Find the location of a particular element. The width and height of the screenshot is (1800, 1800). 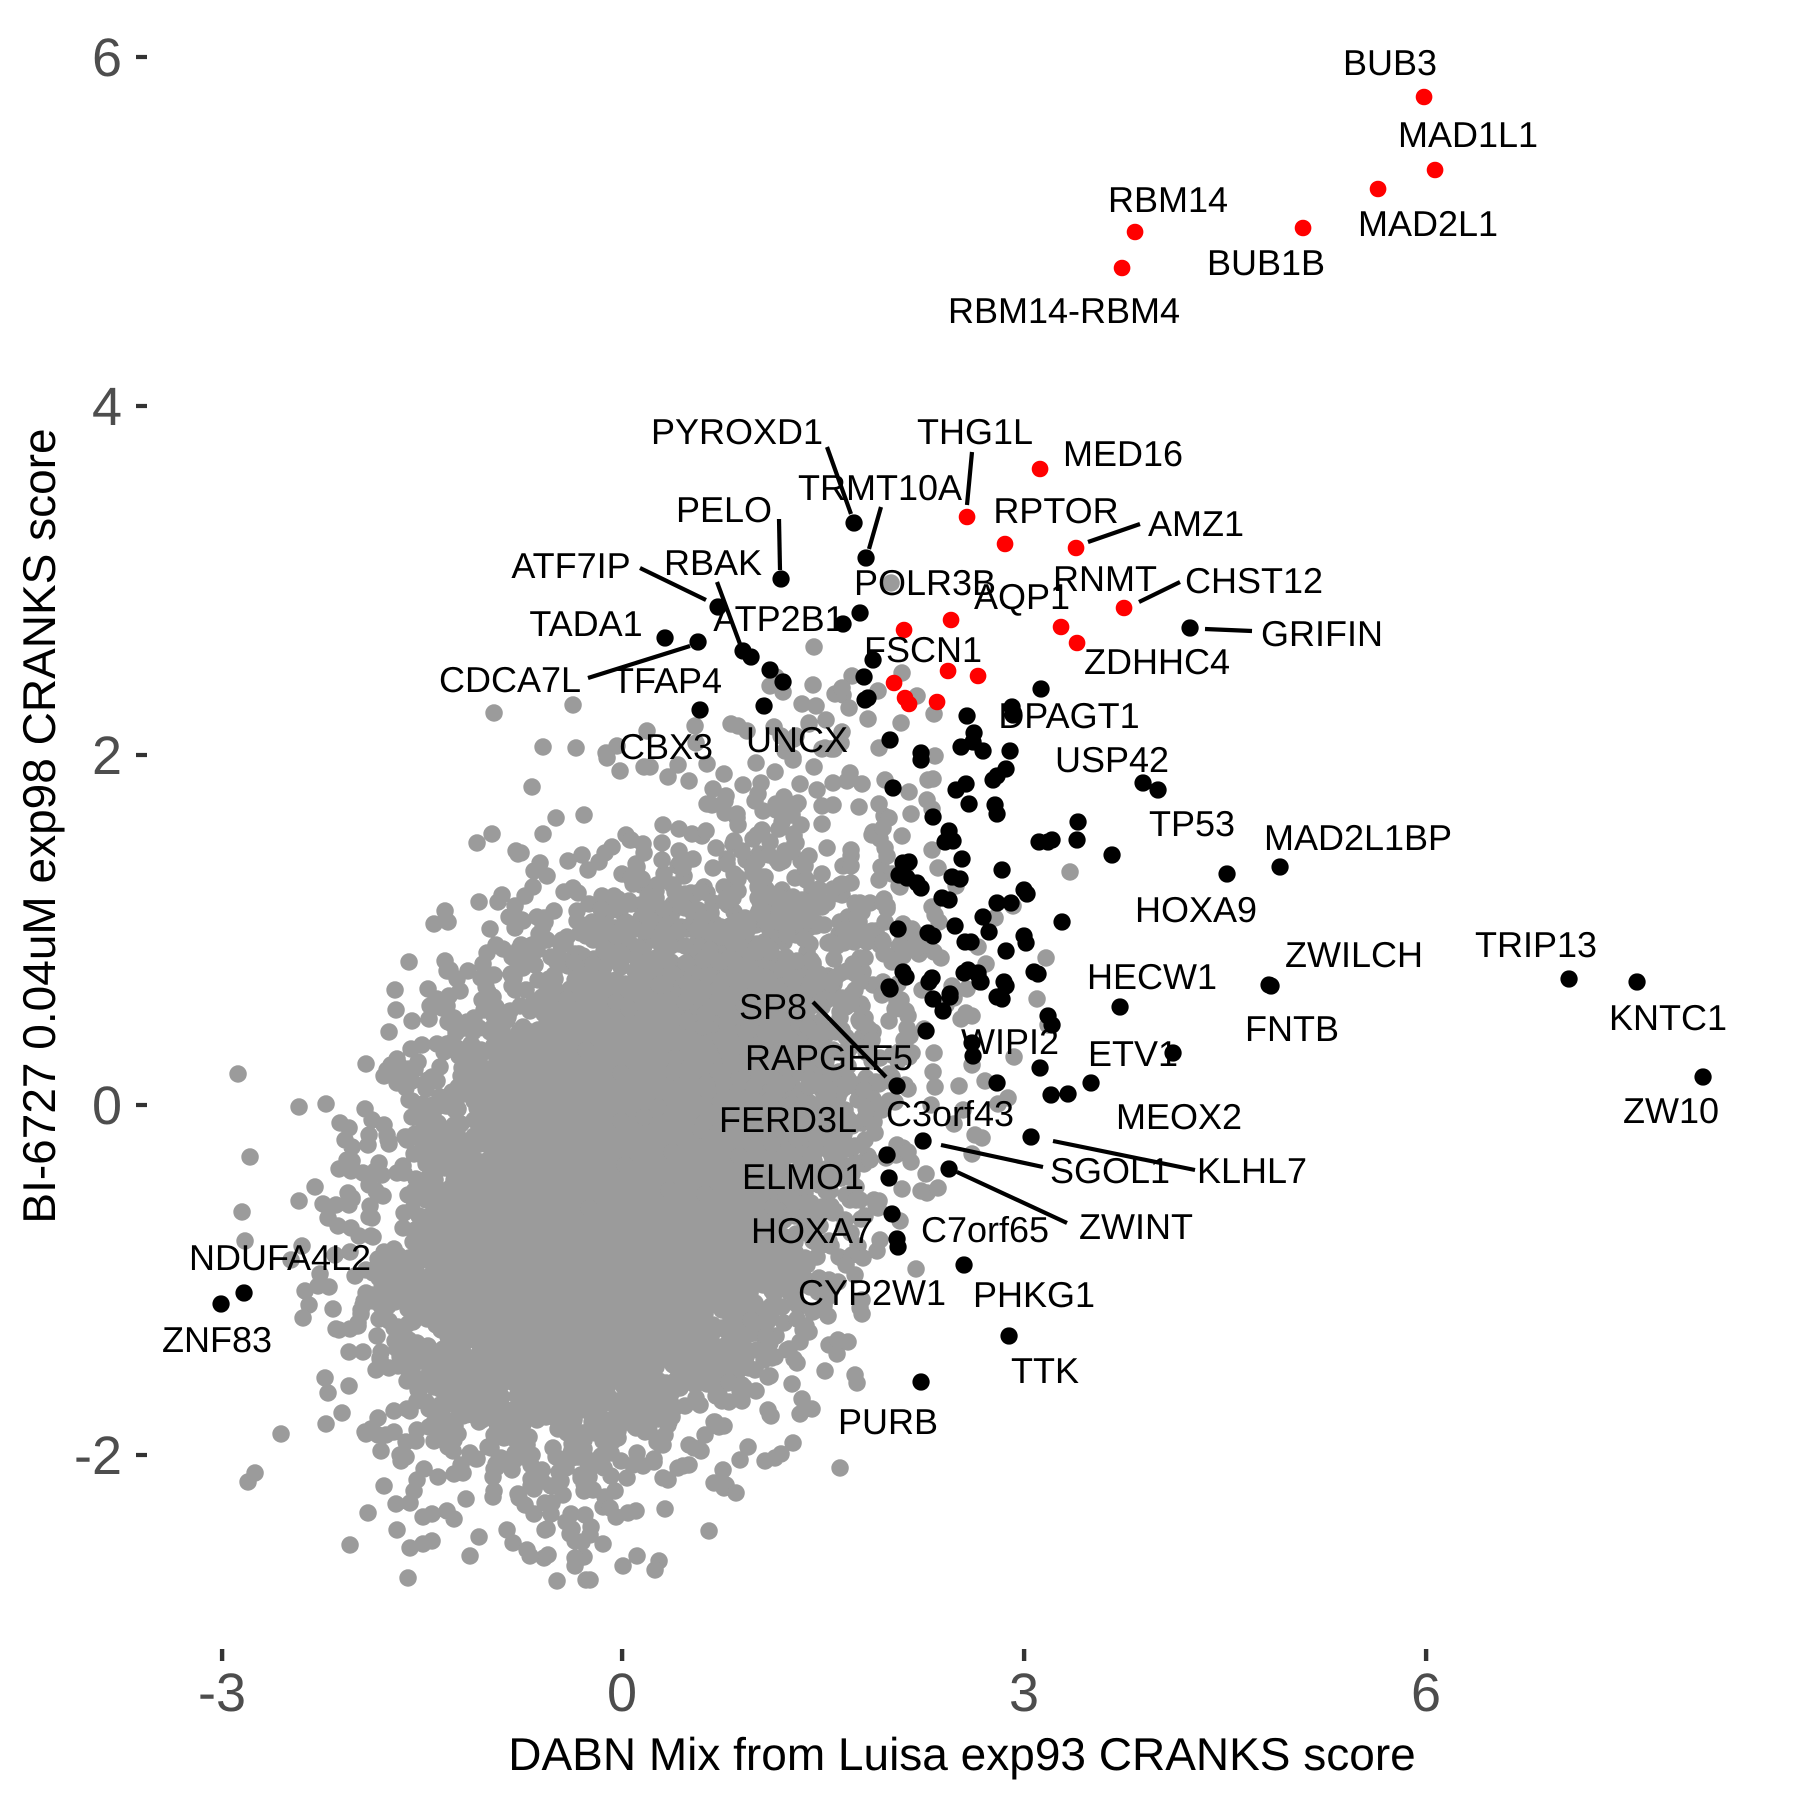

svg-text: TTK is located at coordinates (1045, 1370).